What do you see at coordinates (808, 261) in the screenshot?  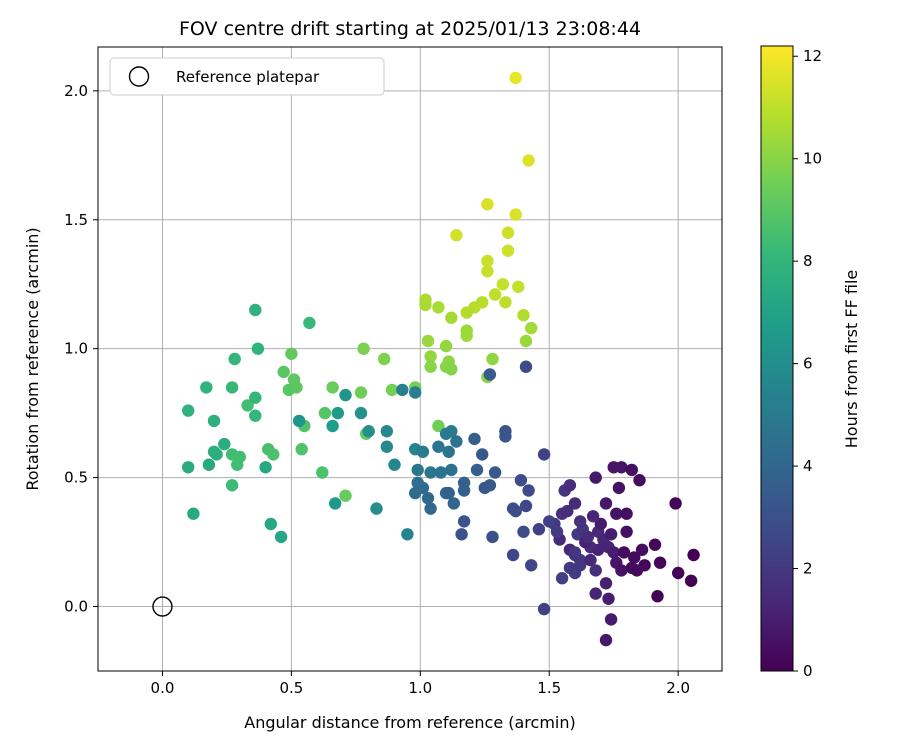 I see `colorbar-tick-label: 8` at bounding box center [808, 261].